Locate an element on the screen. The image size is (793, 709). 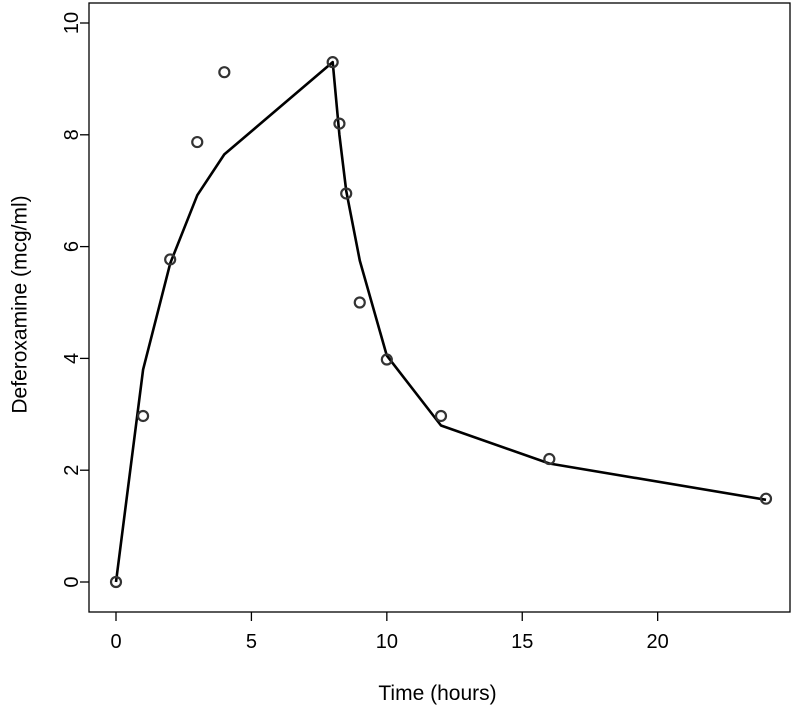
x-tick-label: 20 is located at coordinates (658, 642).